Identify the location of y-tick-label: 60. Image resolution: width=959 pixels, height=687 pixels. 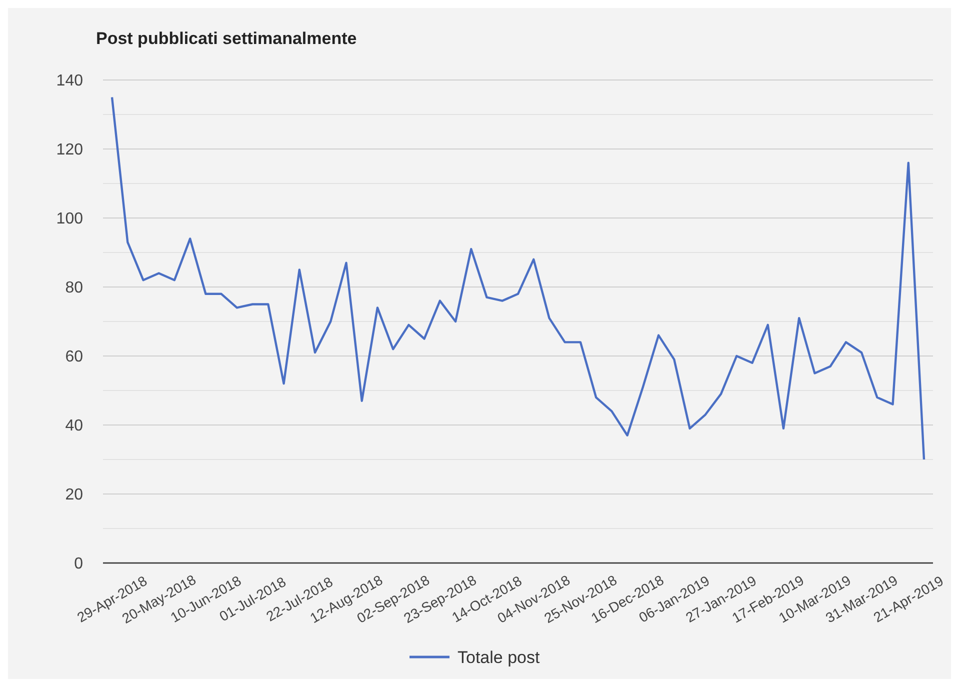
(74, 357).